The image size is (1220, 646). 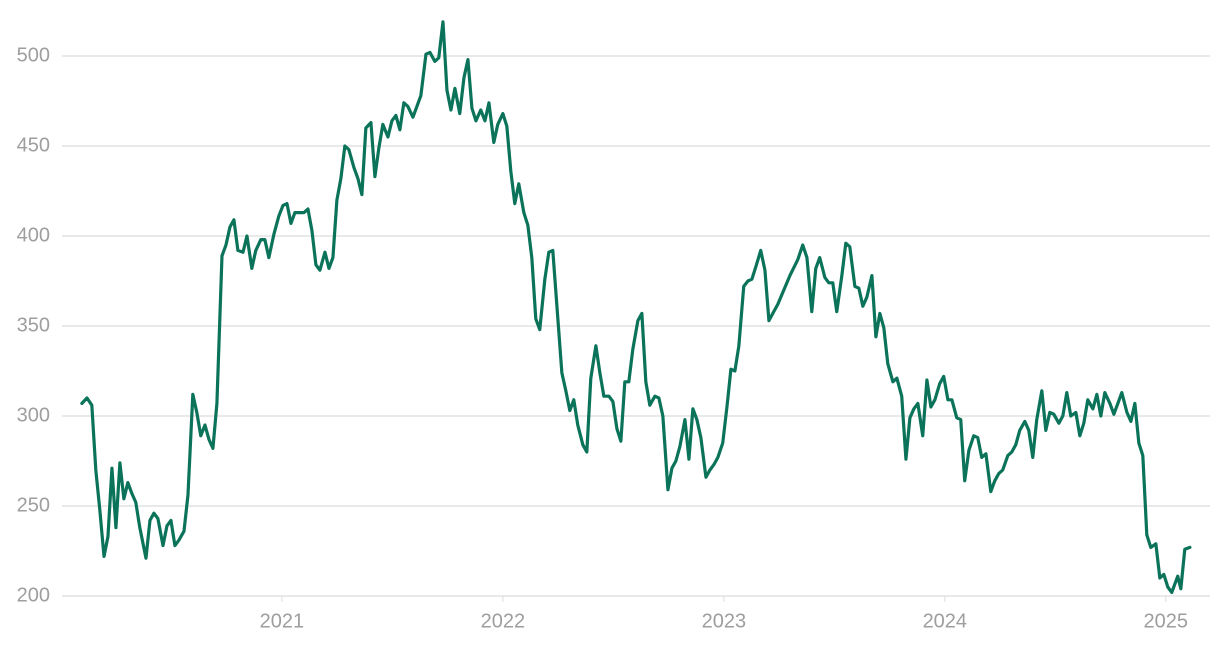 I want to click on y-tick-label: 250, so click(x=33, y=505).